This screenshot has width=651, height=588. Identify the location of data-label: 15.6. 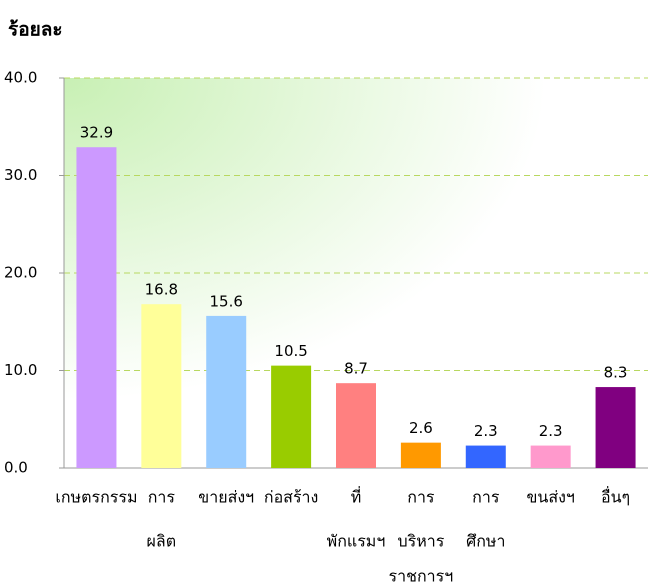
(226, 301).